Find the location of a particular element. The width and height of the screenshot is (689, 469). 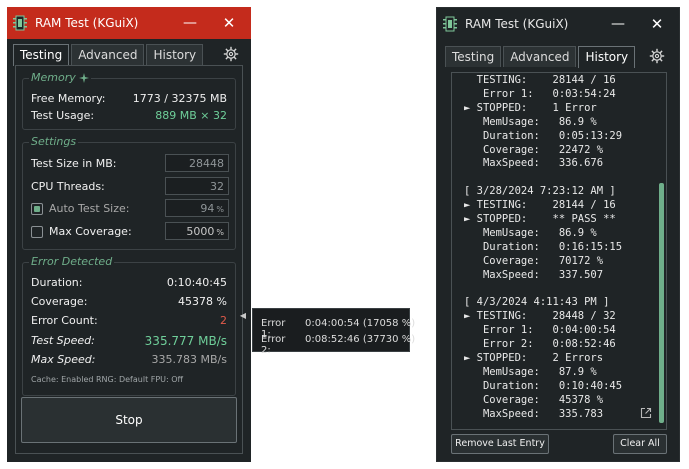

popup-error-2-label: Error 2: is located at coordinates (273, 345).